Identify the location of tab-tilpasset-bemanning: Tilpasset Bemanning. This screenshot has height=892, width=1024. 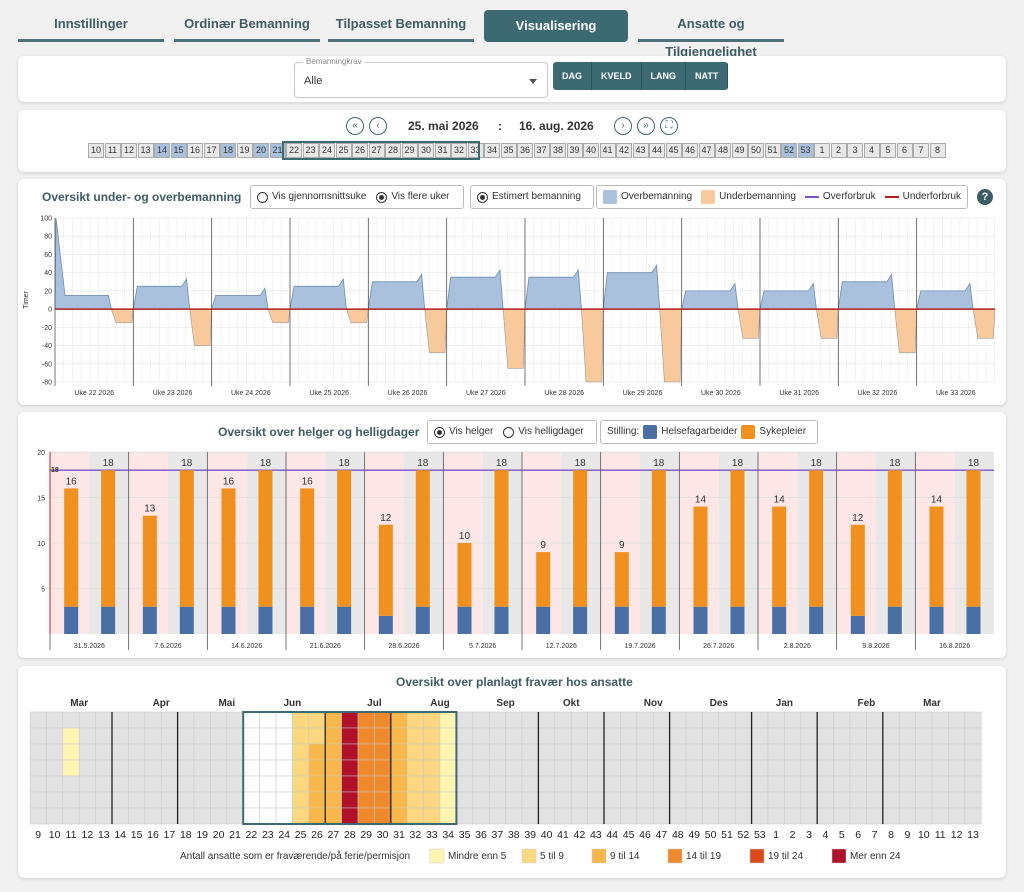
(401, 26).